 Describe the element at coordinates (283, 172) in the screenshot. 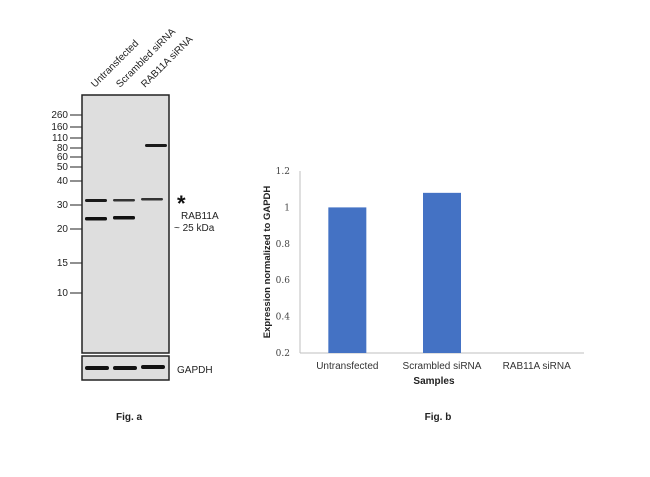

I see `y-tick-label: 1.2` at that location.